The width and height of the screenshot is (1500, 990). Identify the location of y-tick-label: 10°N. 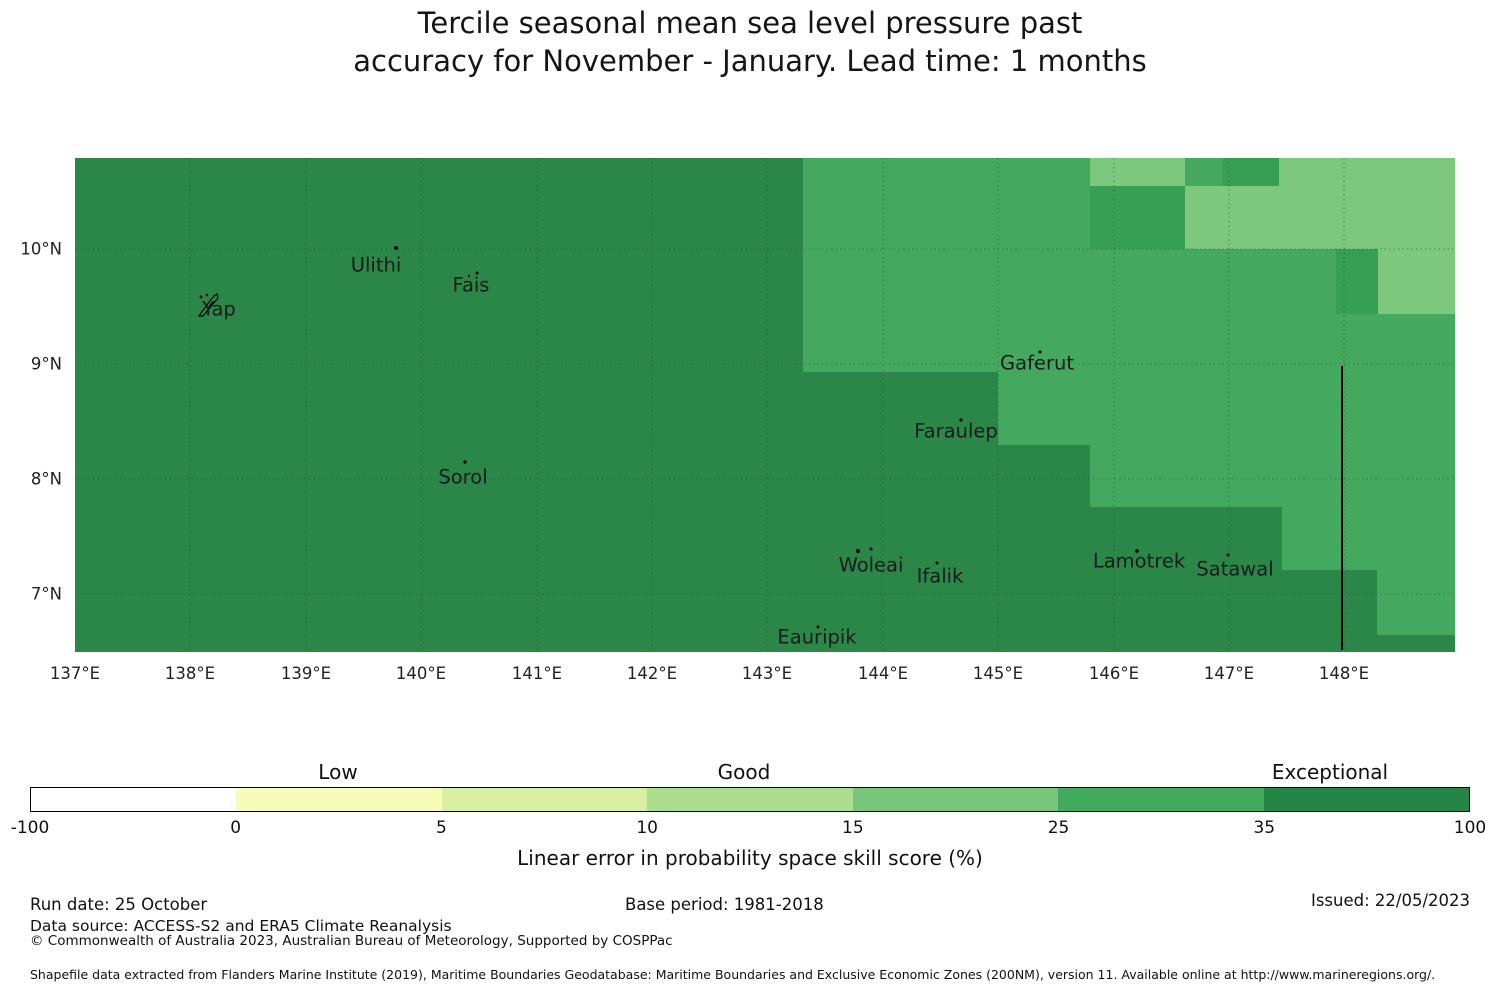
(41, 249).